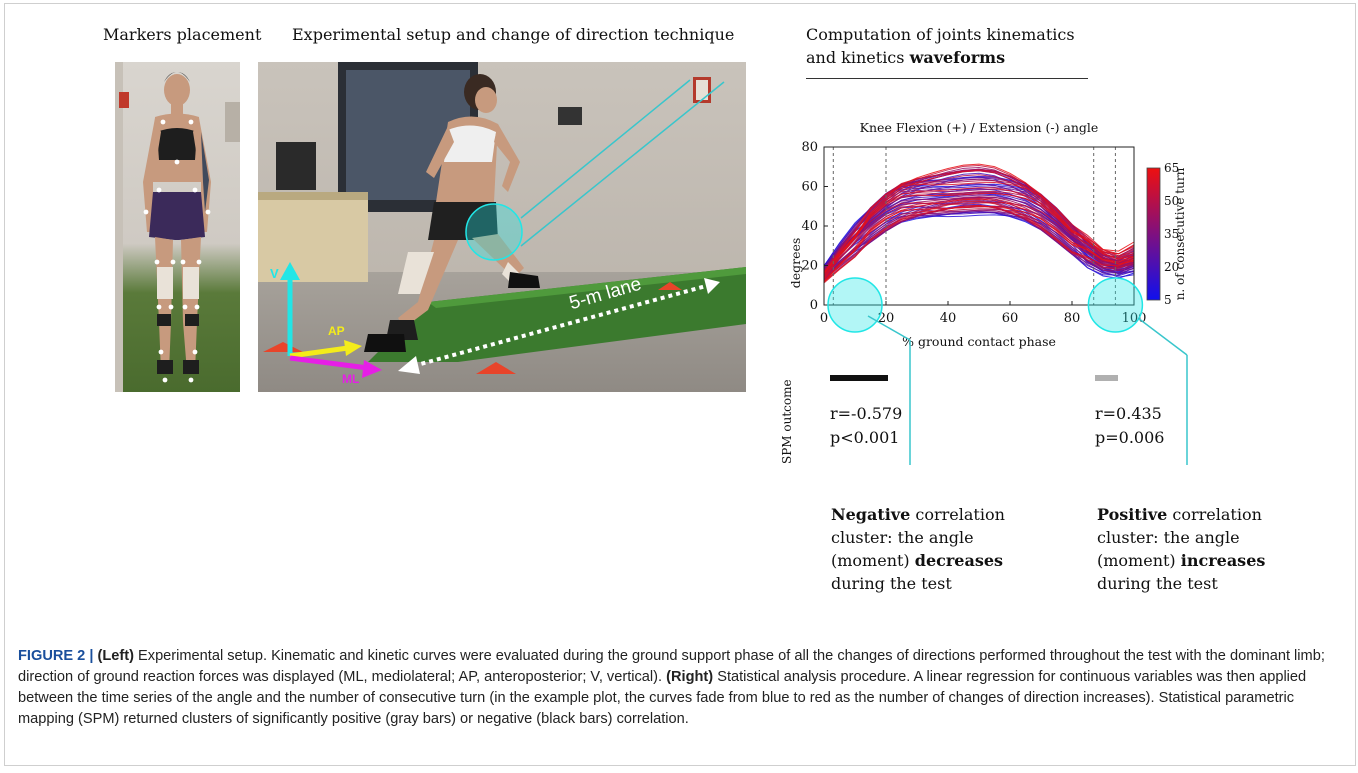 The width and height of the screenshot is (1358, 773). What do you see at coordinates (1171, 168) in the screenshot?
I see `colorbar-tick-label-65: 65` at bounding box center [1171, 168].